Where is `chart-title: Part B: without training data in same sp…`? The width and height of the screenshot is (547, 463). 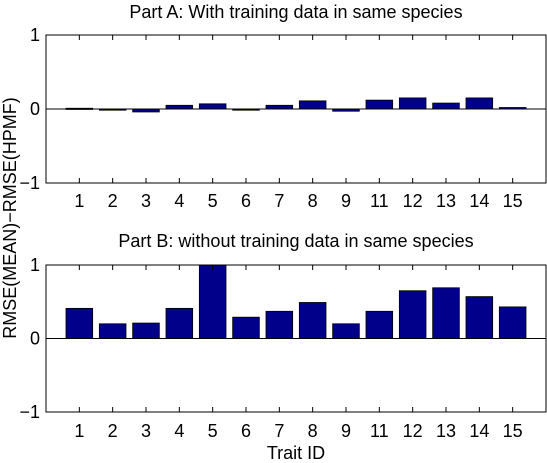 chart-title: Part B: without training data in same sp… is located at coordinates (295, 241).